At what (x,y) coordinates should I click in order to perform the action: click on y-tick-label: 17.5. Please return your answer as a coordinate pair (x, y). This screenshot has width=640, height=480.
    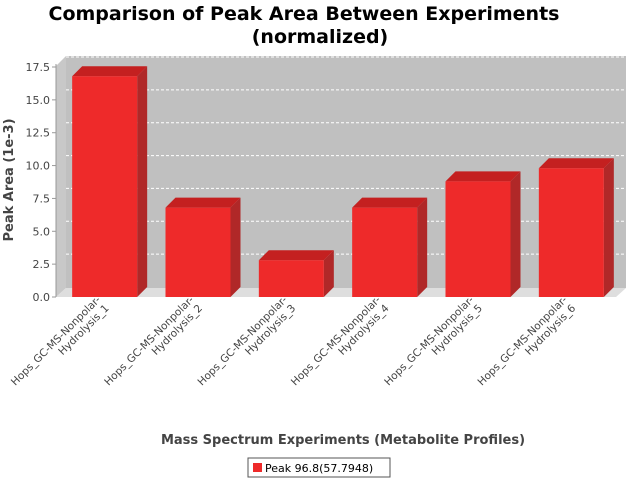
    Looking at the image, I should click on (38, 67).